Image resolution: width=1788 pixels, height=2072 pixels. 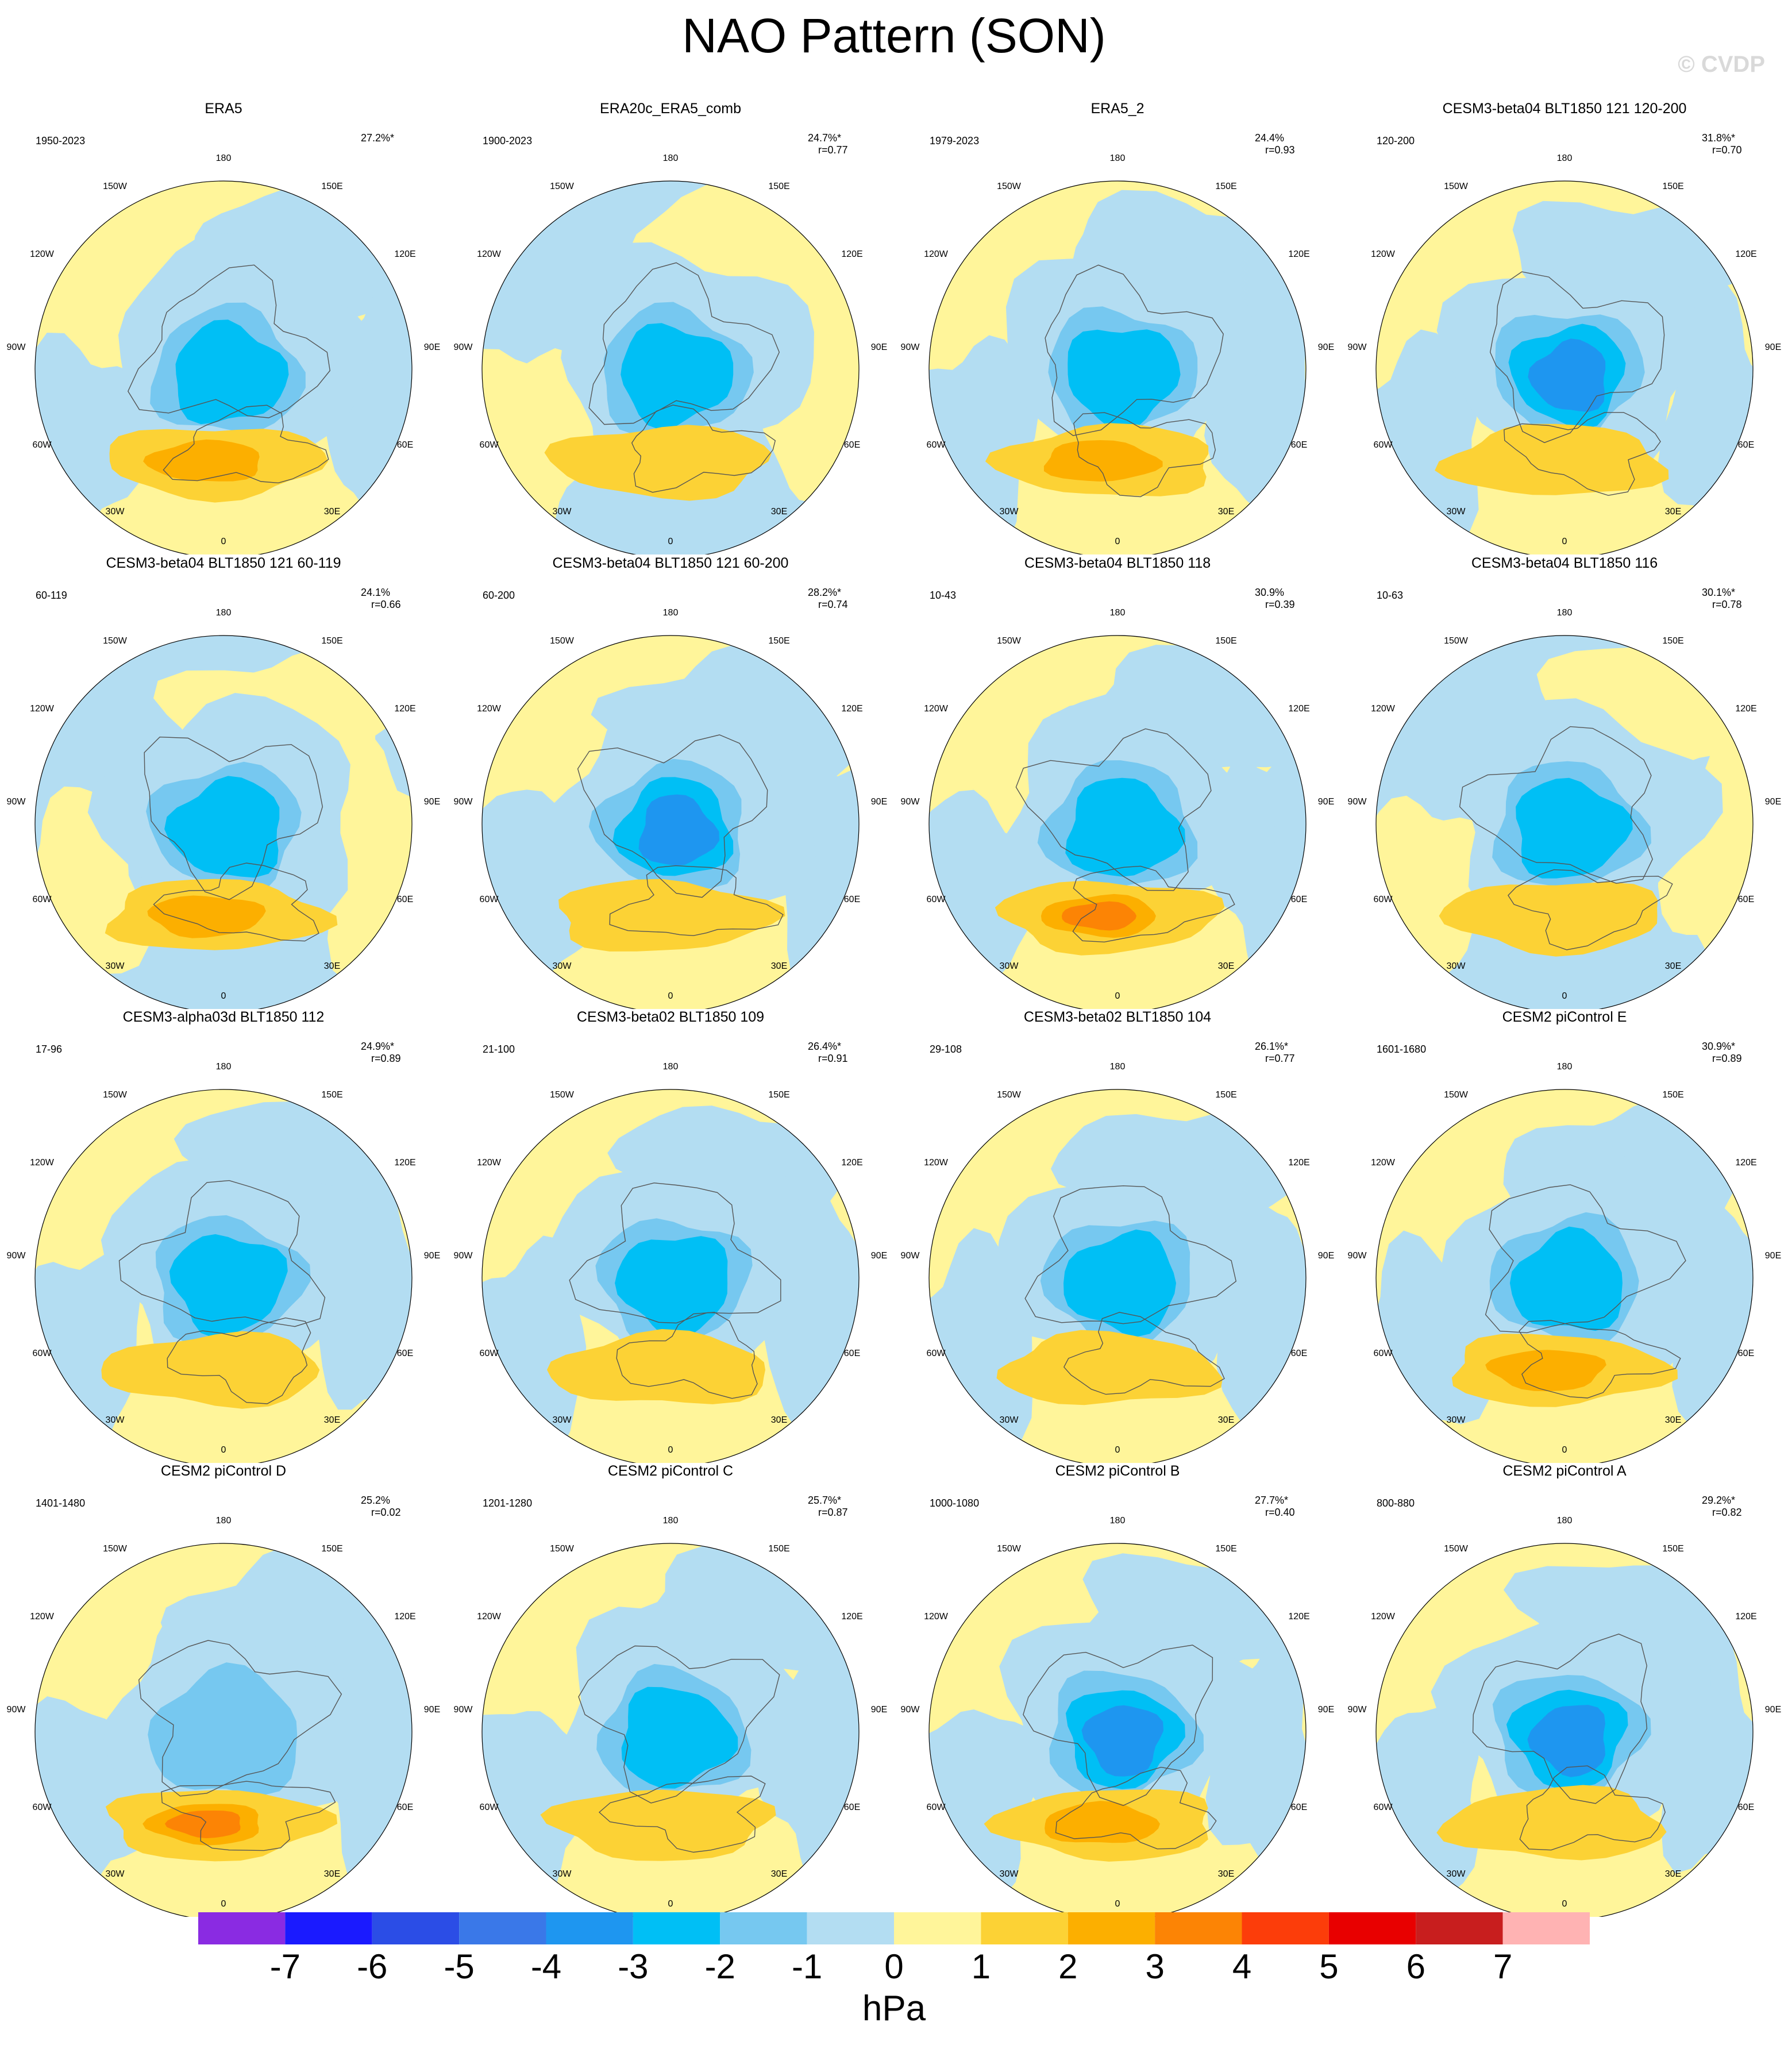 What do you see at coordinates (1272, 1046) in the screenshot?
I see `panel-variance-explained: 26.1%*` at bounding box center [1272, 1046].